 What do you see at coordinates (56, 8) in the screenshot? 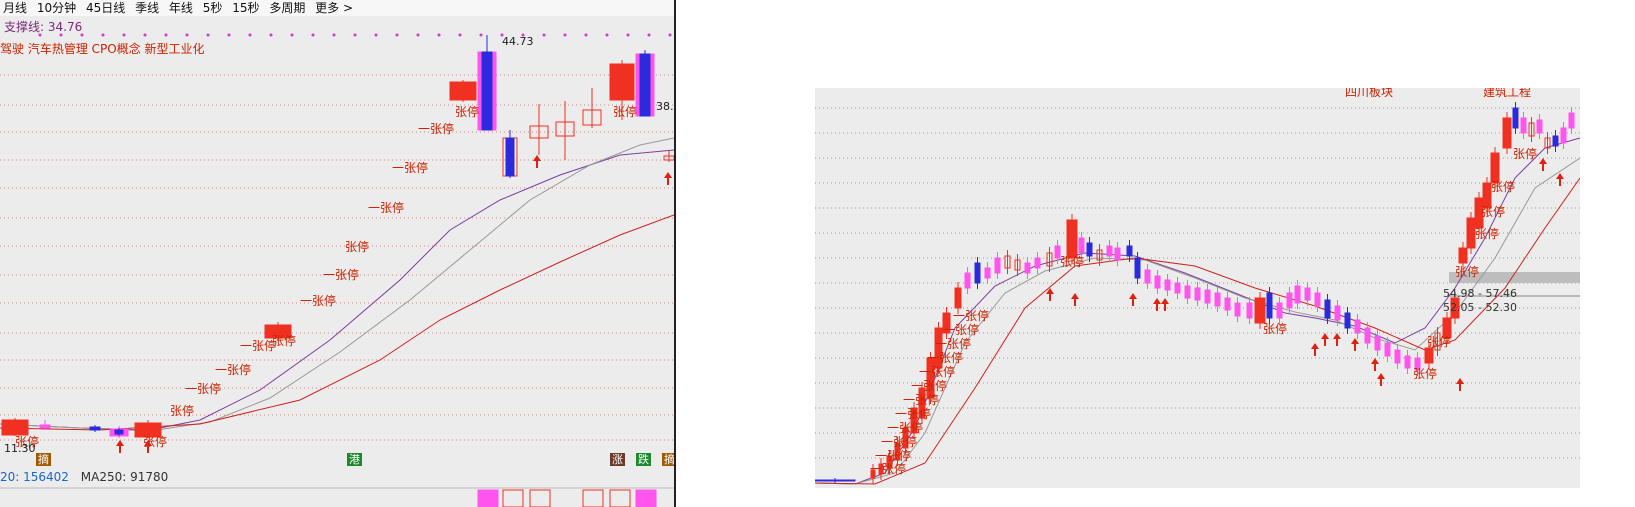
I see `period-10min: 10分钟` at bounding box center [56, 8].